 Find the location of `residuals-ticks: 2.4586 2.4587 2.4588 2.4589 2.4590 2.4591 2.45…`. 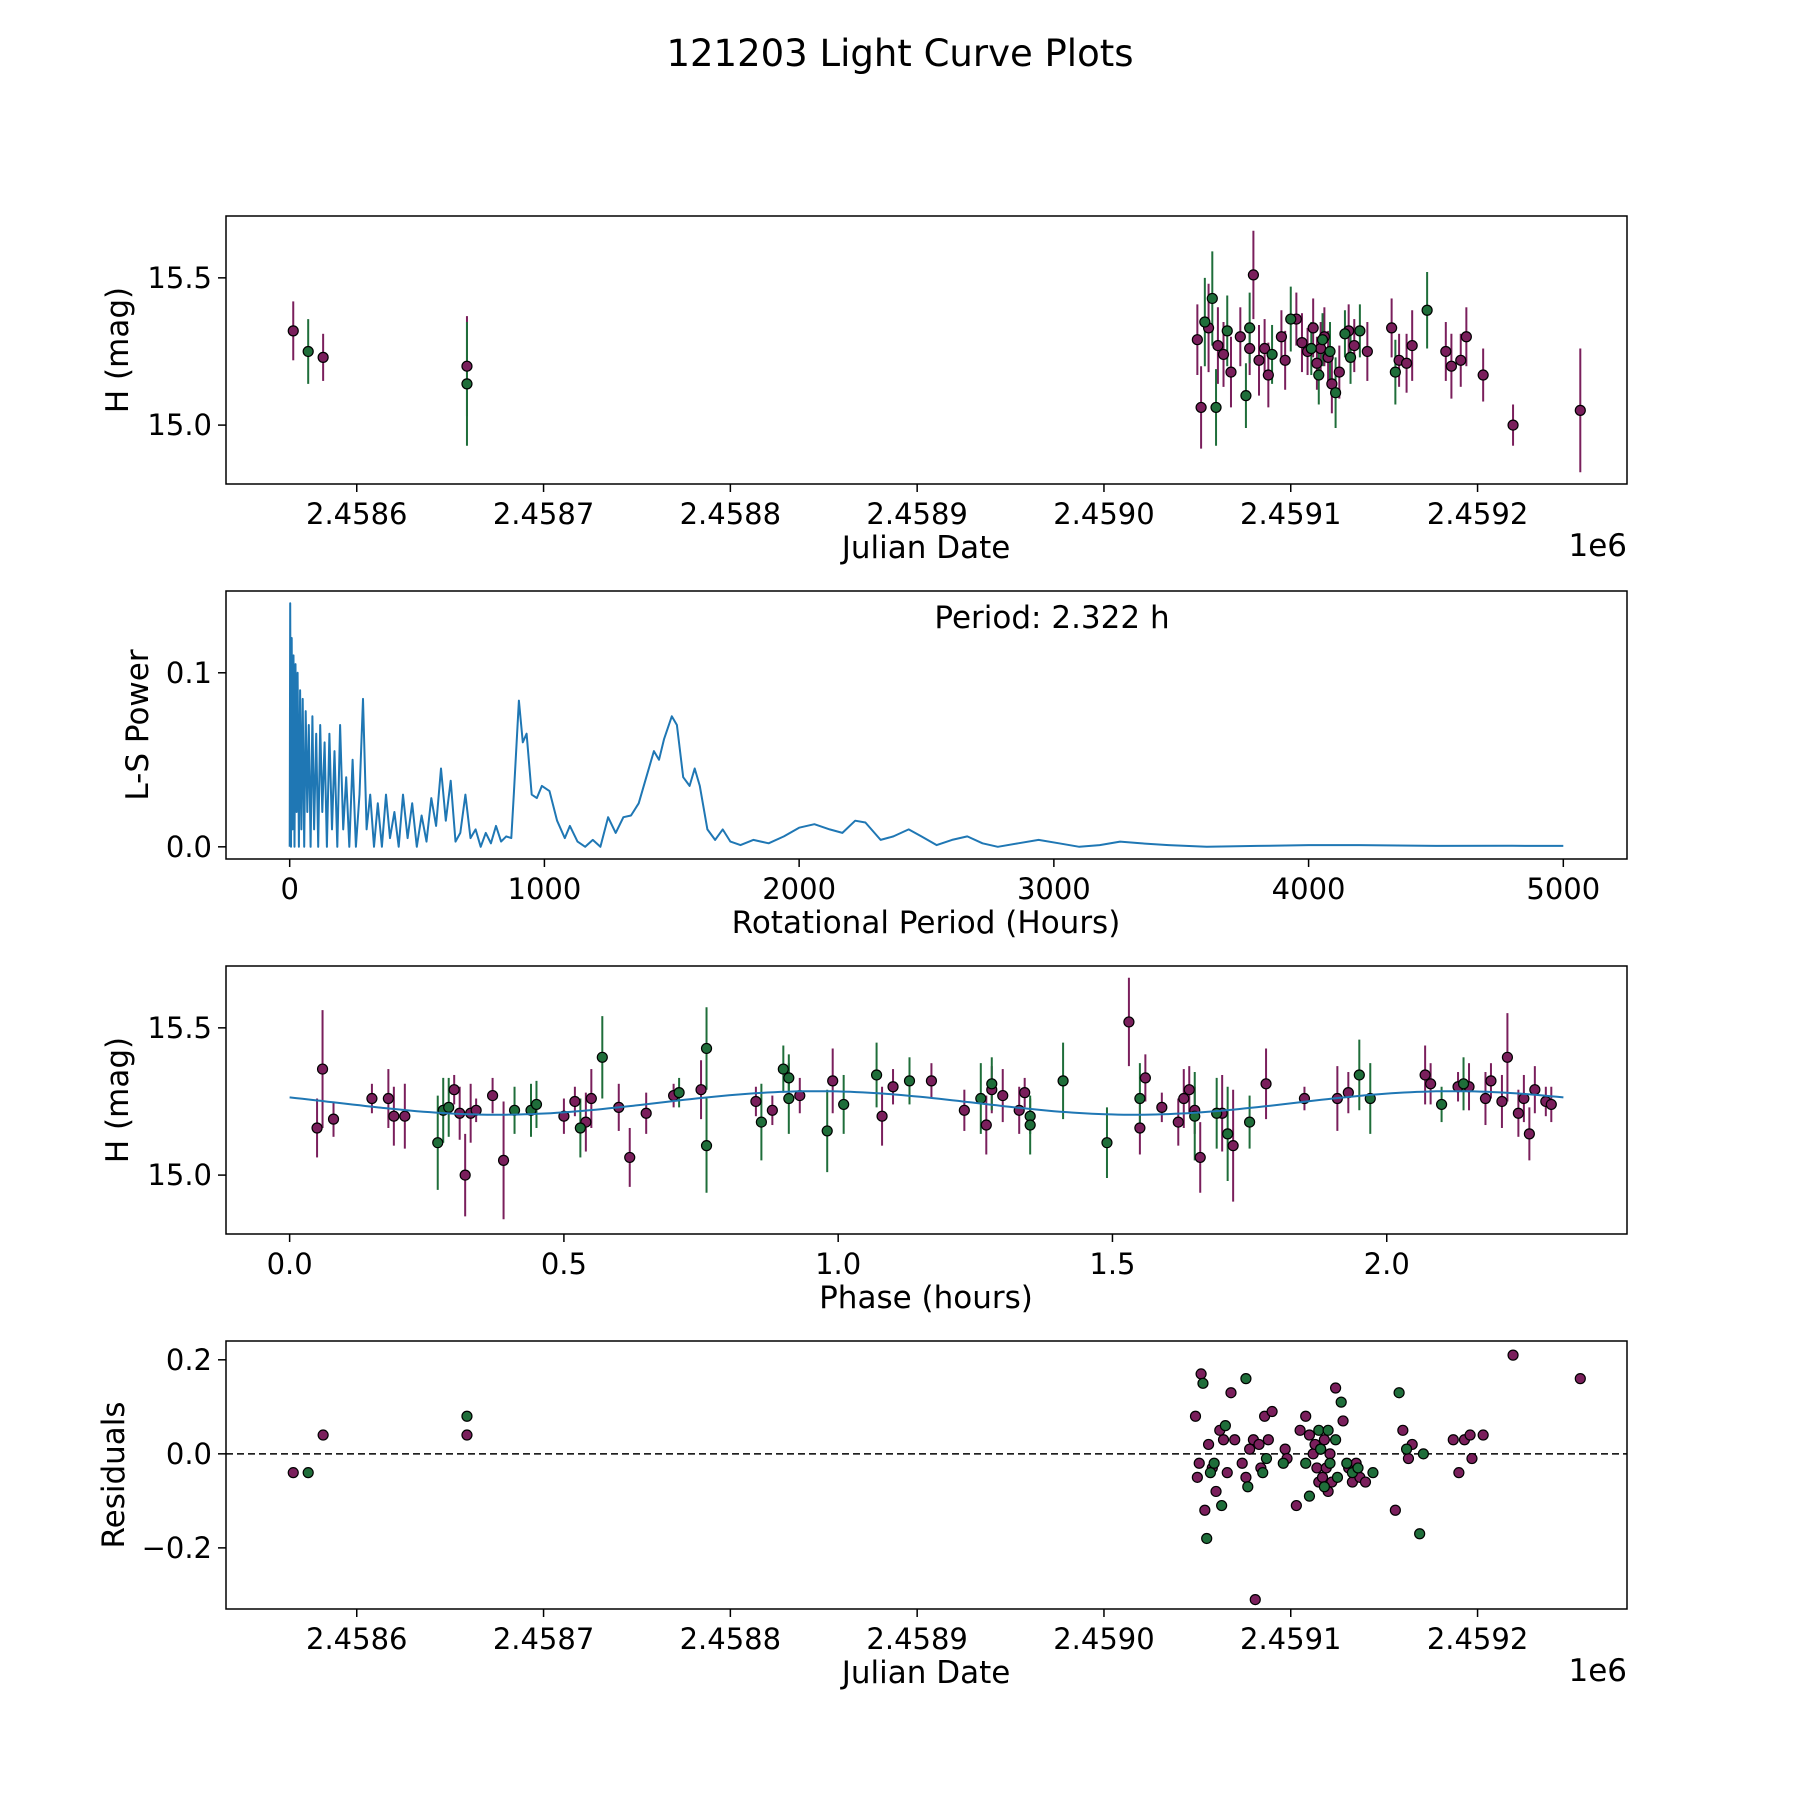

residuals-ticks: 2.4586 2.4587 2.4588 2.4589 2.4590 2.4591 2.45… is located at coordinates (835, 1499).